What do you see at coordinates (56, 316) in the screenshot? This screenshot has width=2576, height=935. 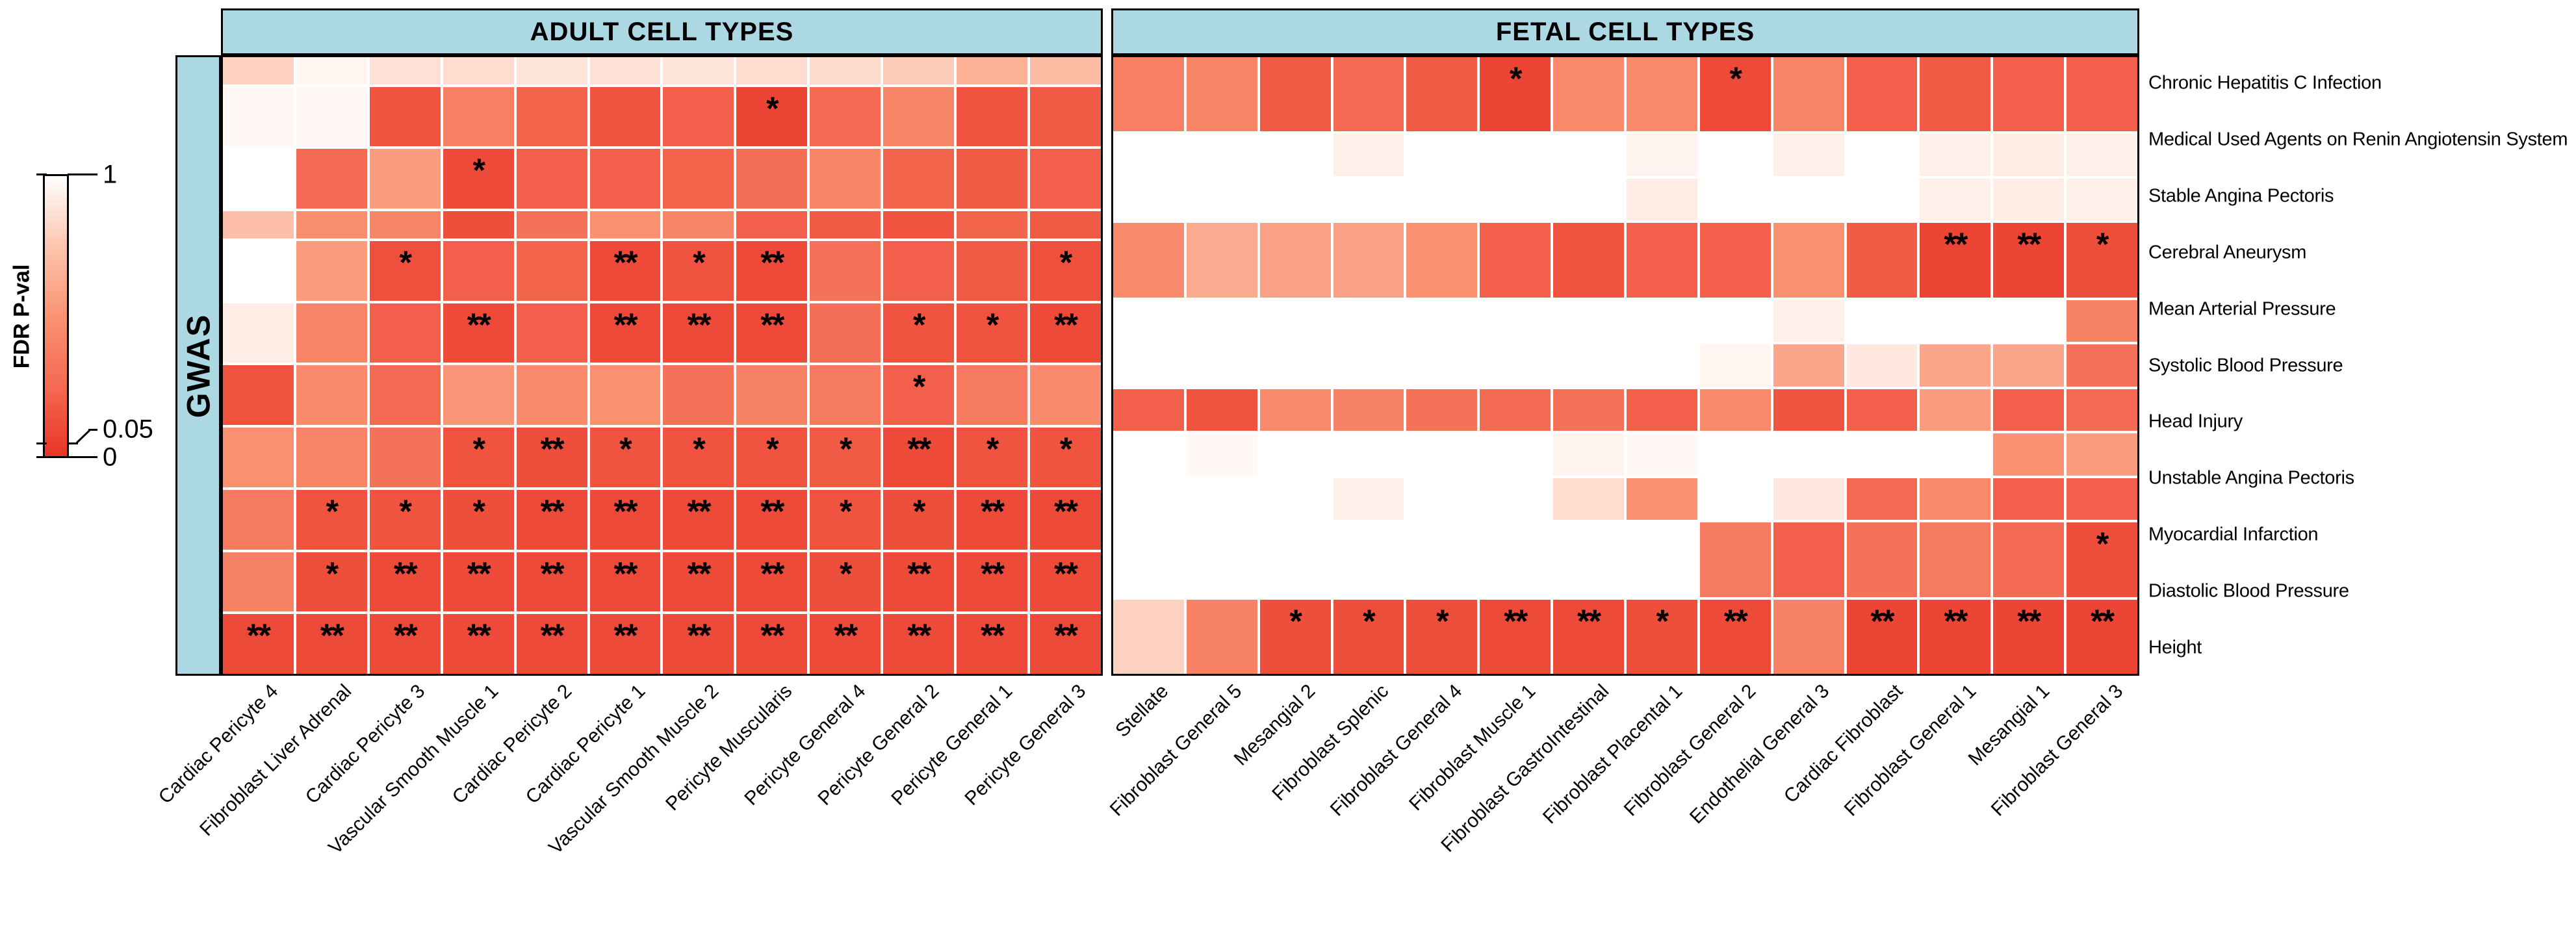 I see `fdr-colorbar` at bounding box center [56, 316].